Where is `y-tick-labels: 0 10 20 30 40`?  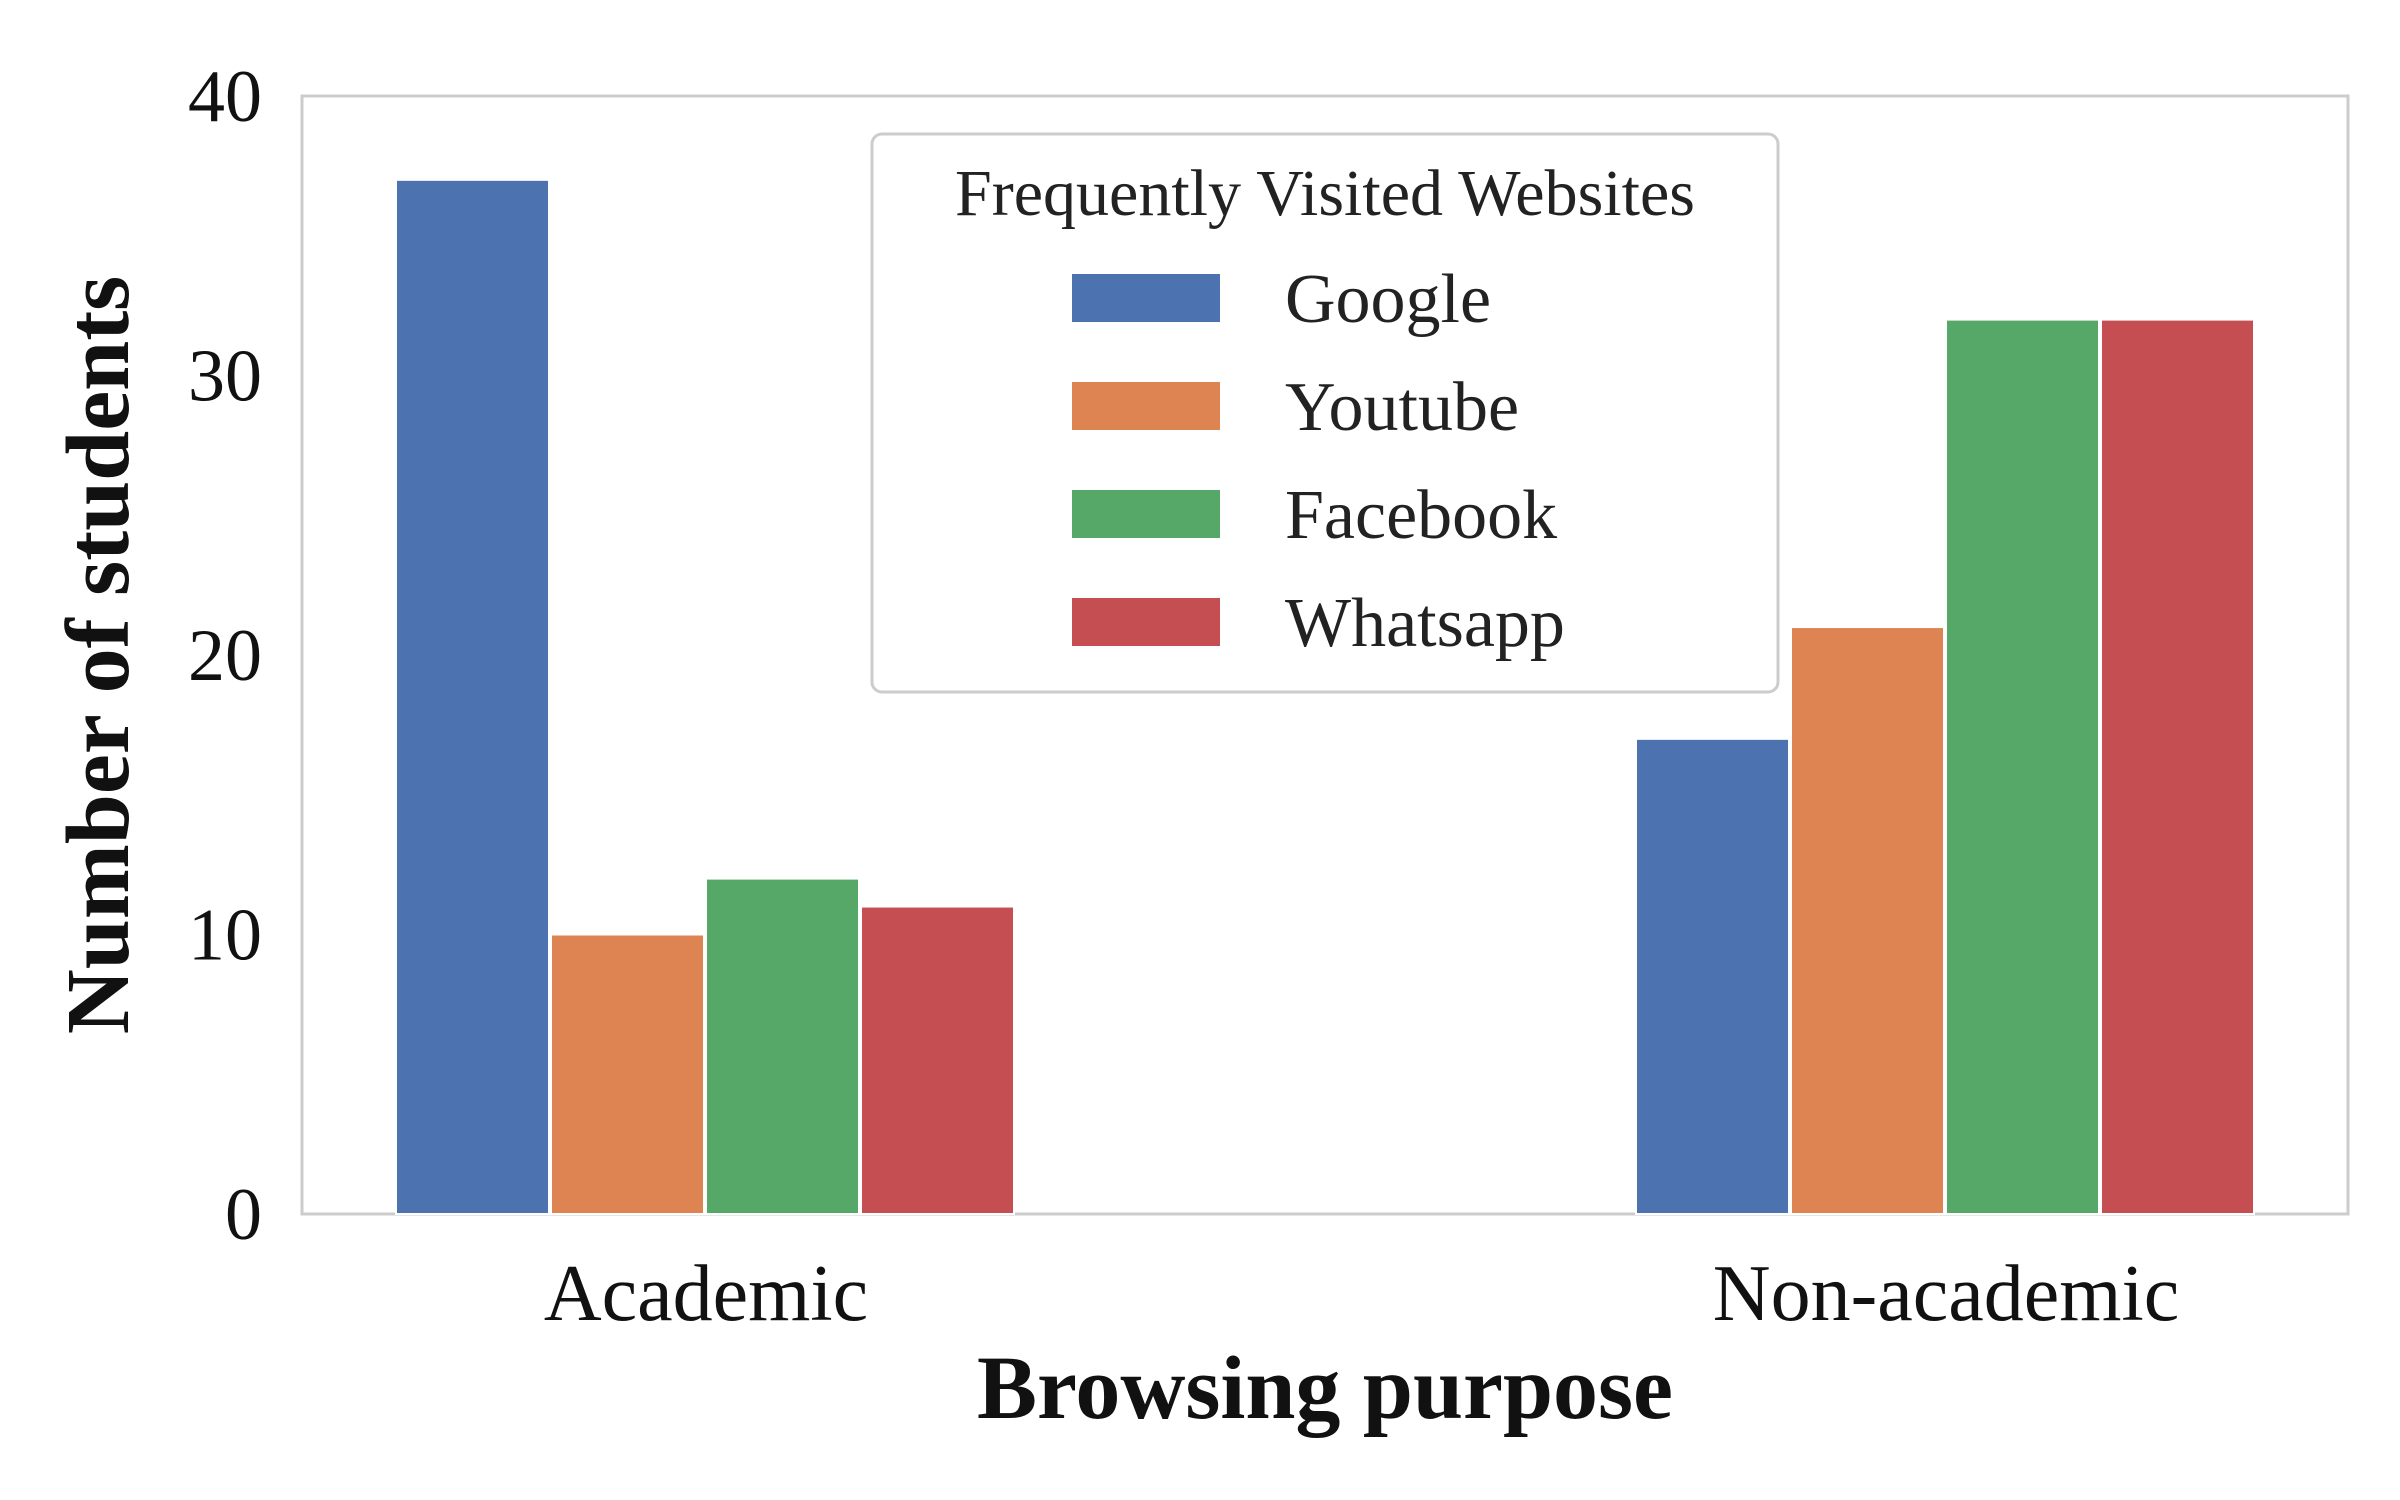
y-tick-labels: 0 10 20 30 40 is located at coordinates (225, 656).